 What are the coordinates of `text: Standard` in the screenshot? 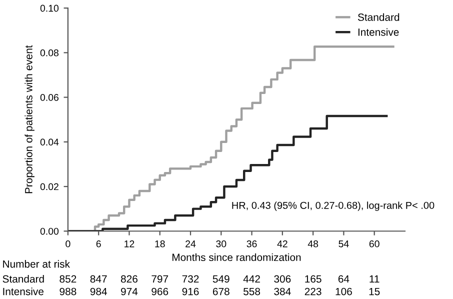 It's located at (23, 279).